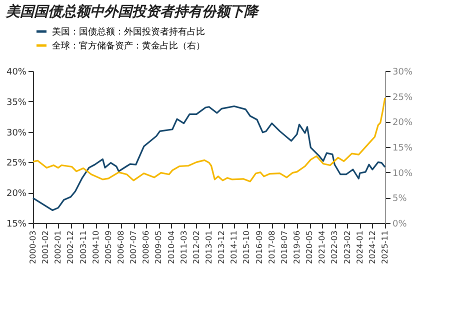 The width and height of the screenshot is (458, 320). Describe the element at coordinates (221, 247) in the screenshot. I see `x-tick-label: 2013-12` at that location.